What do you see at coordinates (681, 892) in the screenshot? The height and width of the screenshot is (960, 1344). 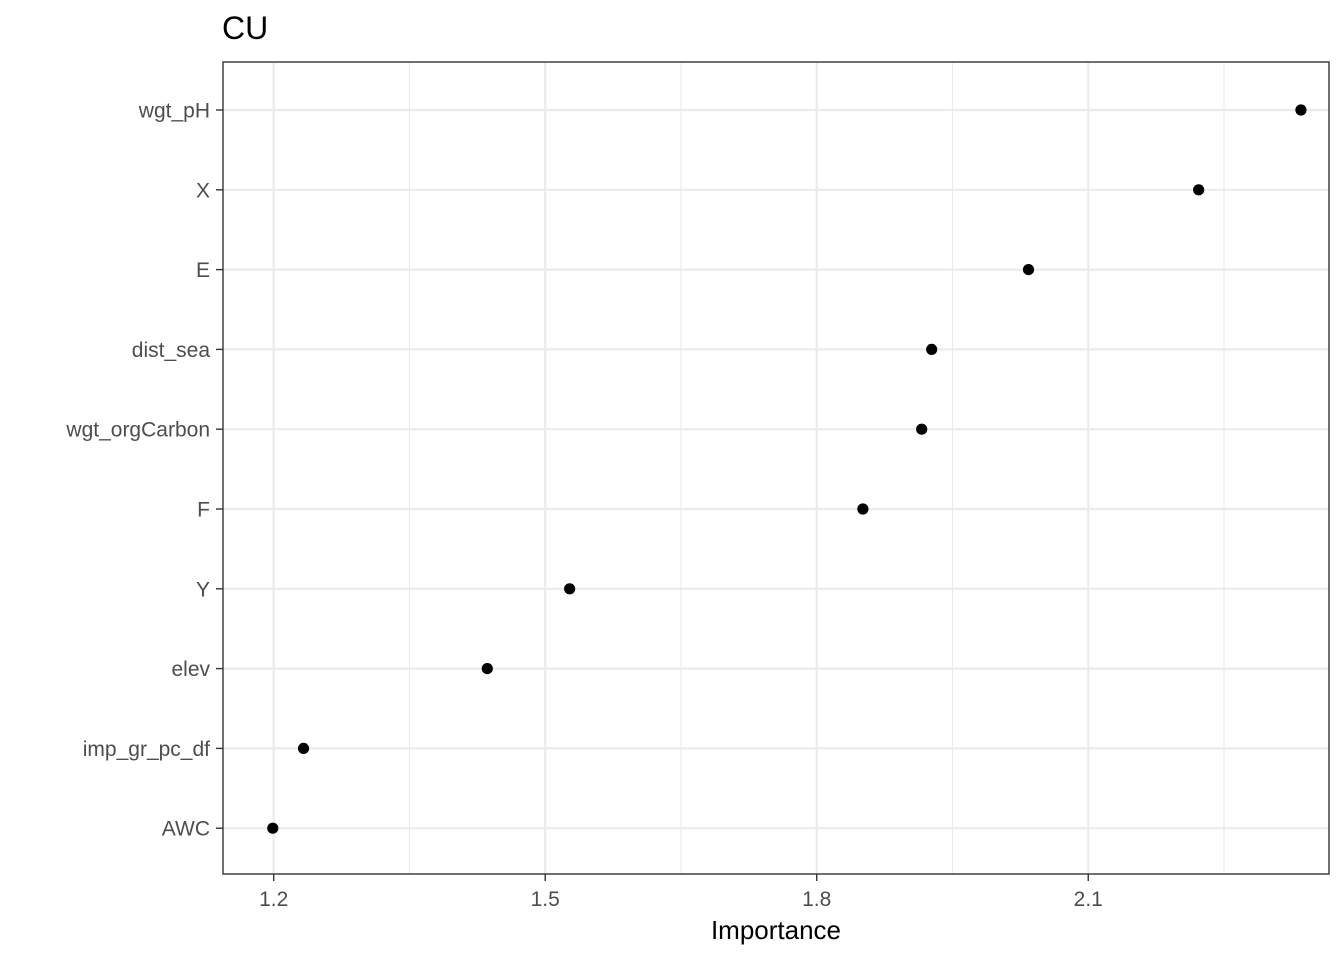 I see `x-axis: 1.2 1.5 1.8 2.1` at bounding box center [681, 892].